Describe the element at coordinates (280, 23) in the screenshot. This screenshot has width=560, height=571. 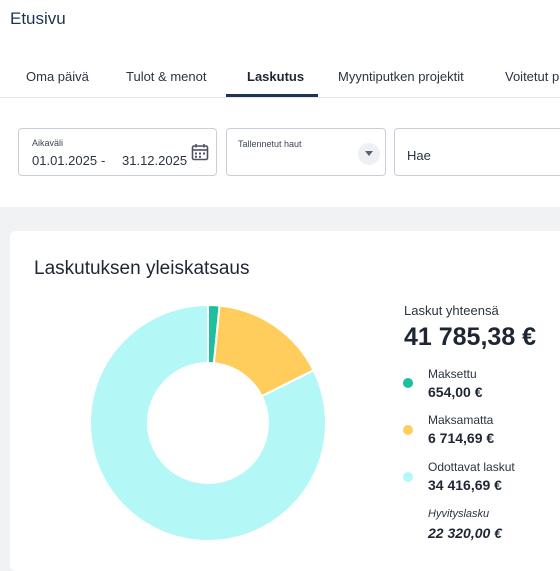
I see `top-header: Etusivu` at that location.